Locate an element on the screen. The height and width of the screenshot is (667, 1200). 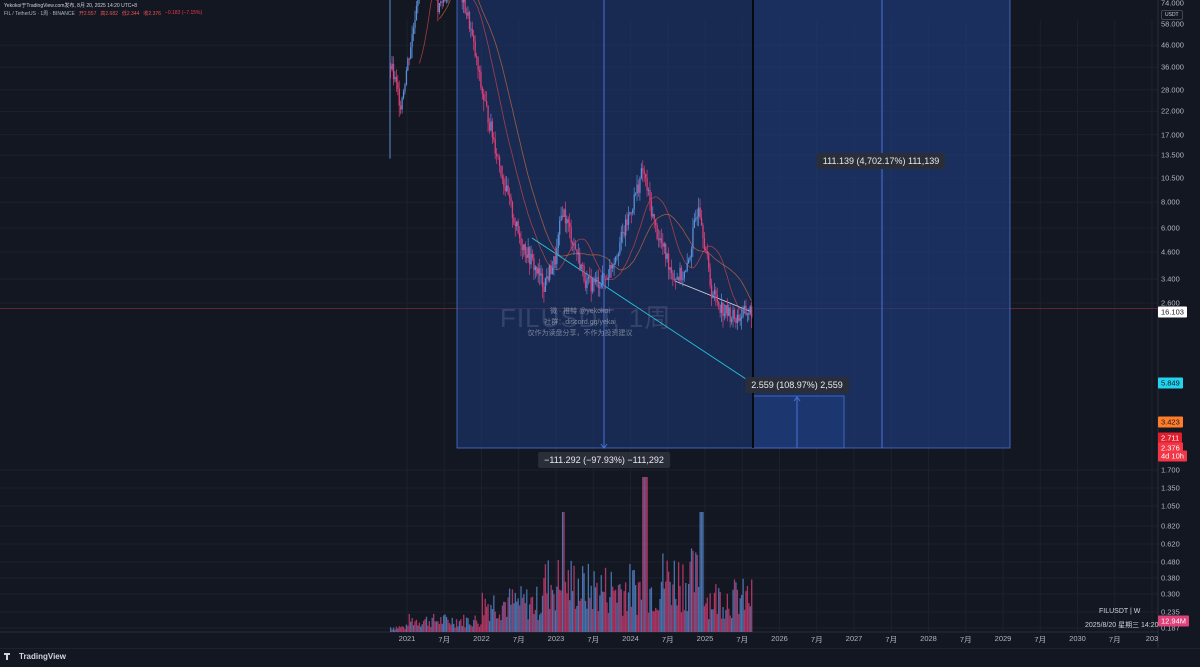
currency-button: USDT is located at coordinates (1172, 15).